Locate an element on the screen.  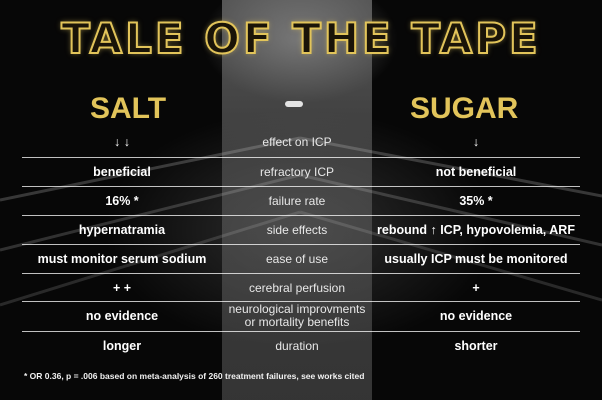
criterion-label: duration is located at coordinates (297, 346).